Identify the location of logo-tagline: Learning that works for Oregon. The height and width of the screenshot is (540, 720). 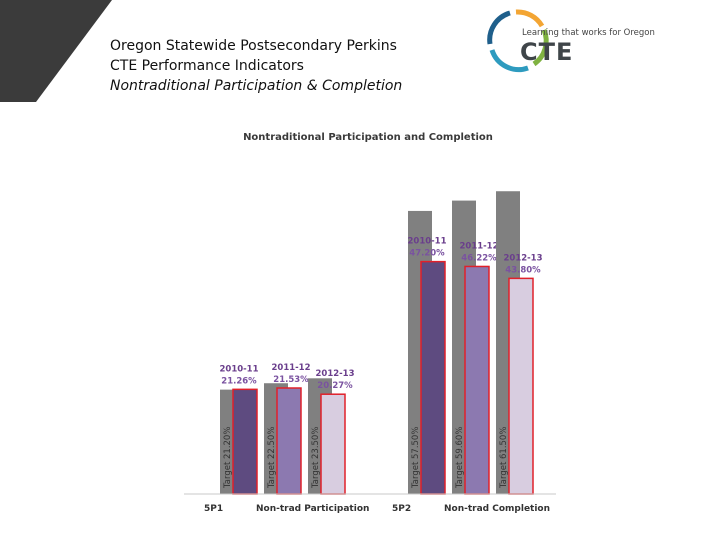
(588, 33).